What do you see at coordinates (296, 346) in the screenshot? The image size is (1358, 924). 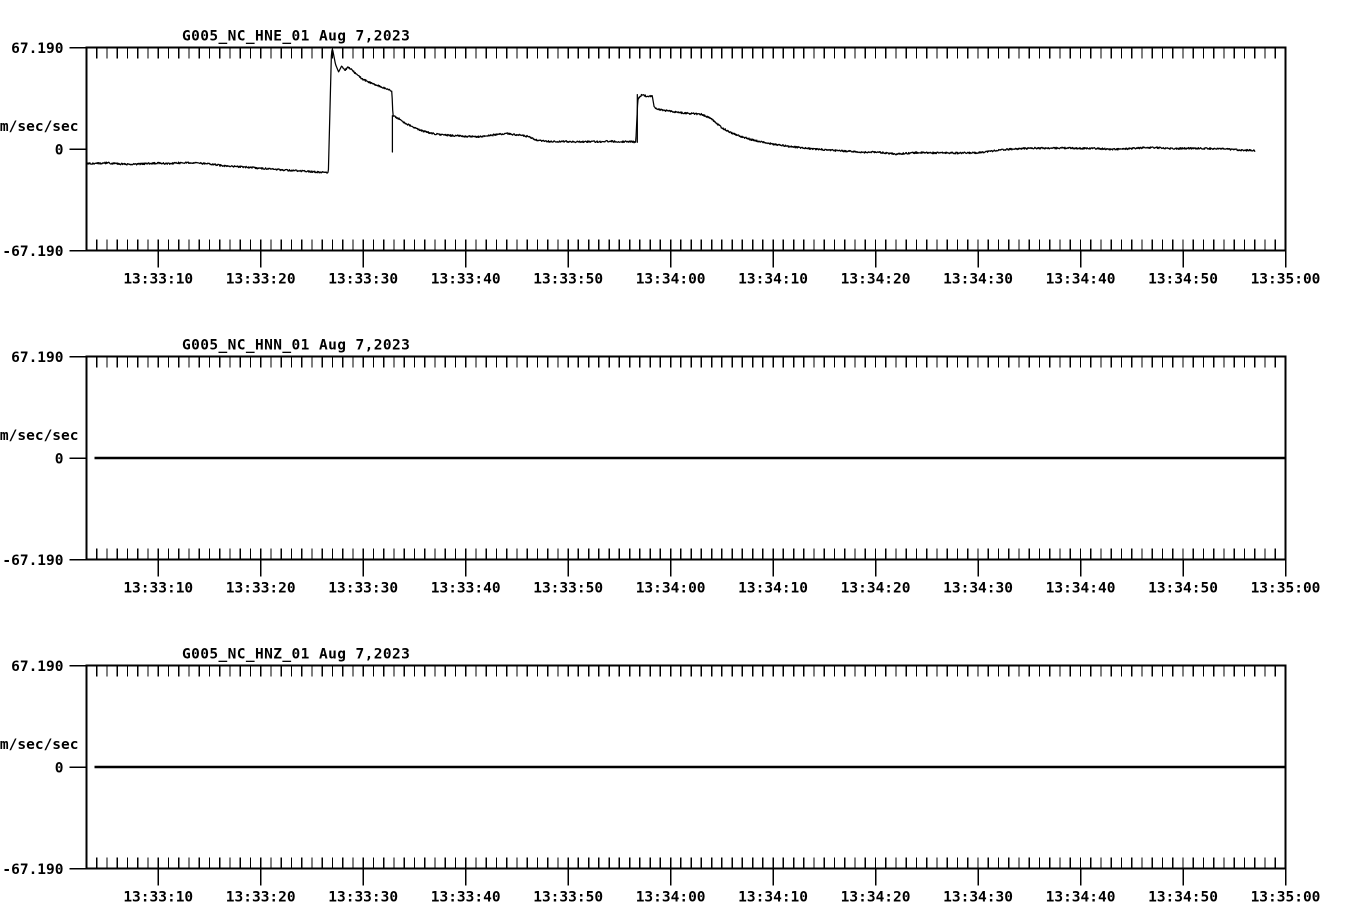 I see `panel-title: G005_NC_HNN_01 Aug 7,2023` at bounding box center [296, 346].